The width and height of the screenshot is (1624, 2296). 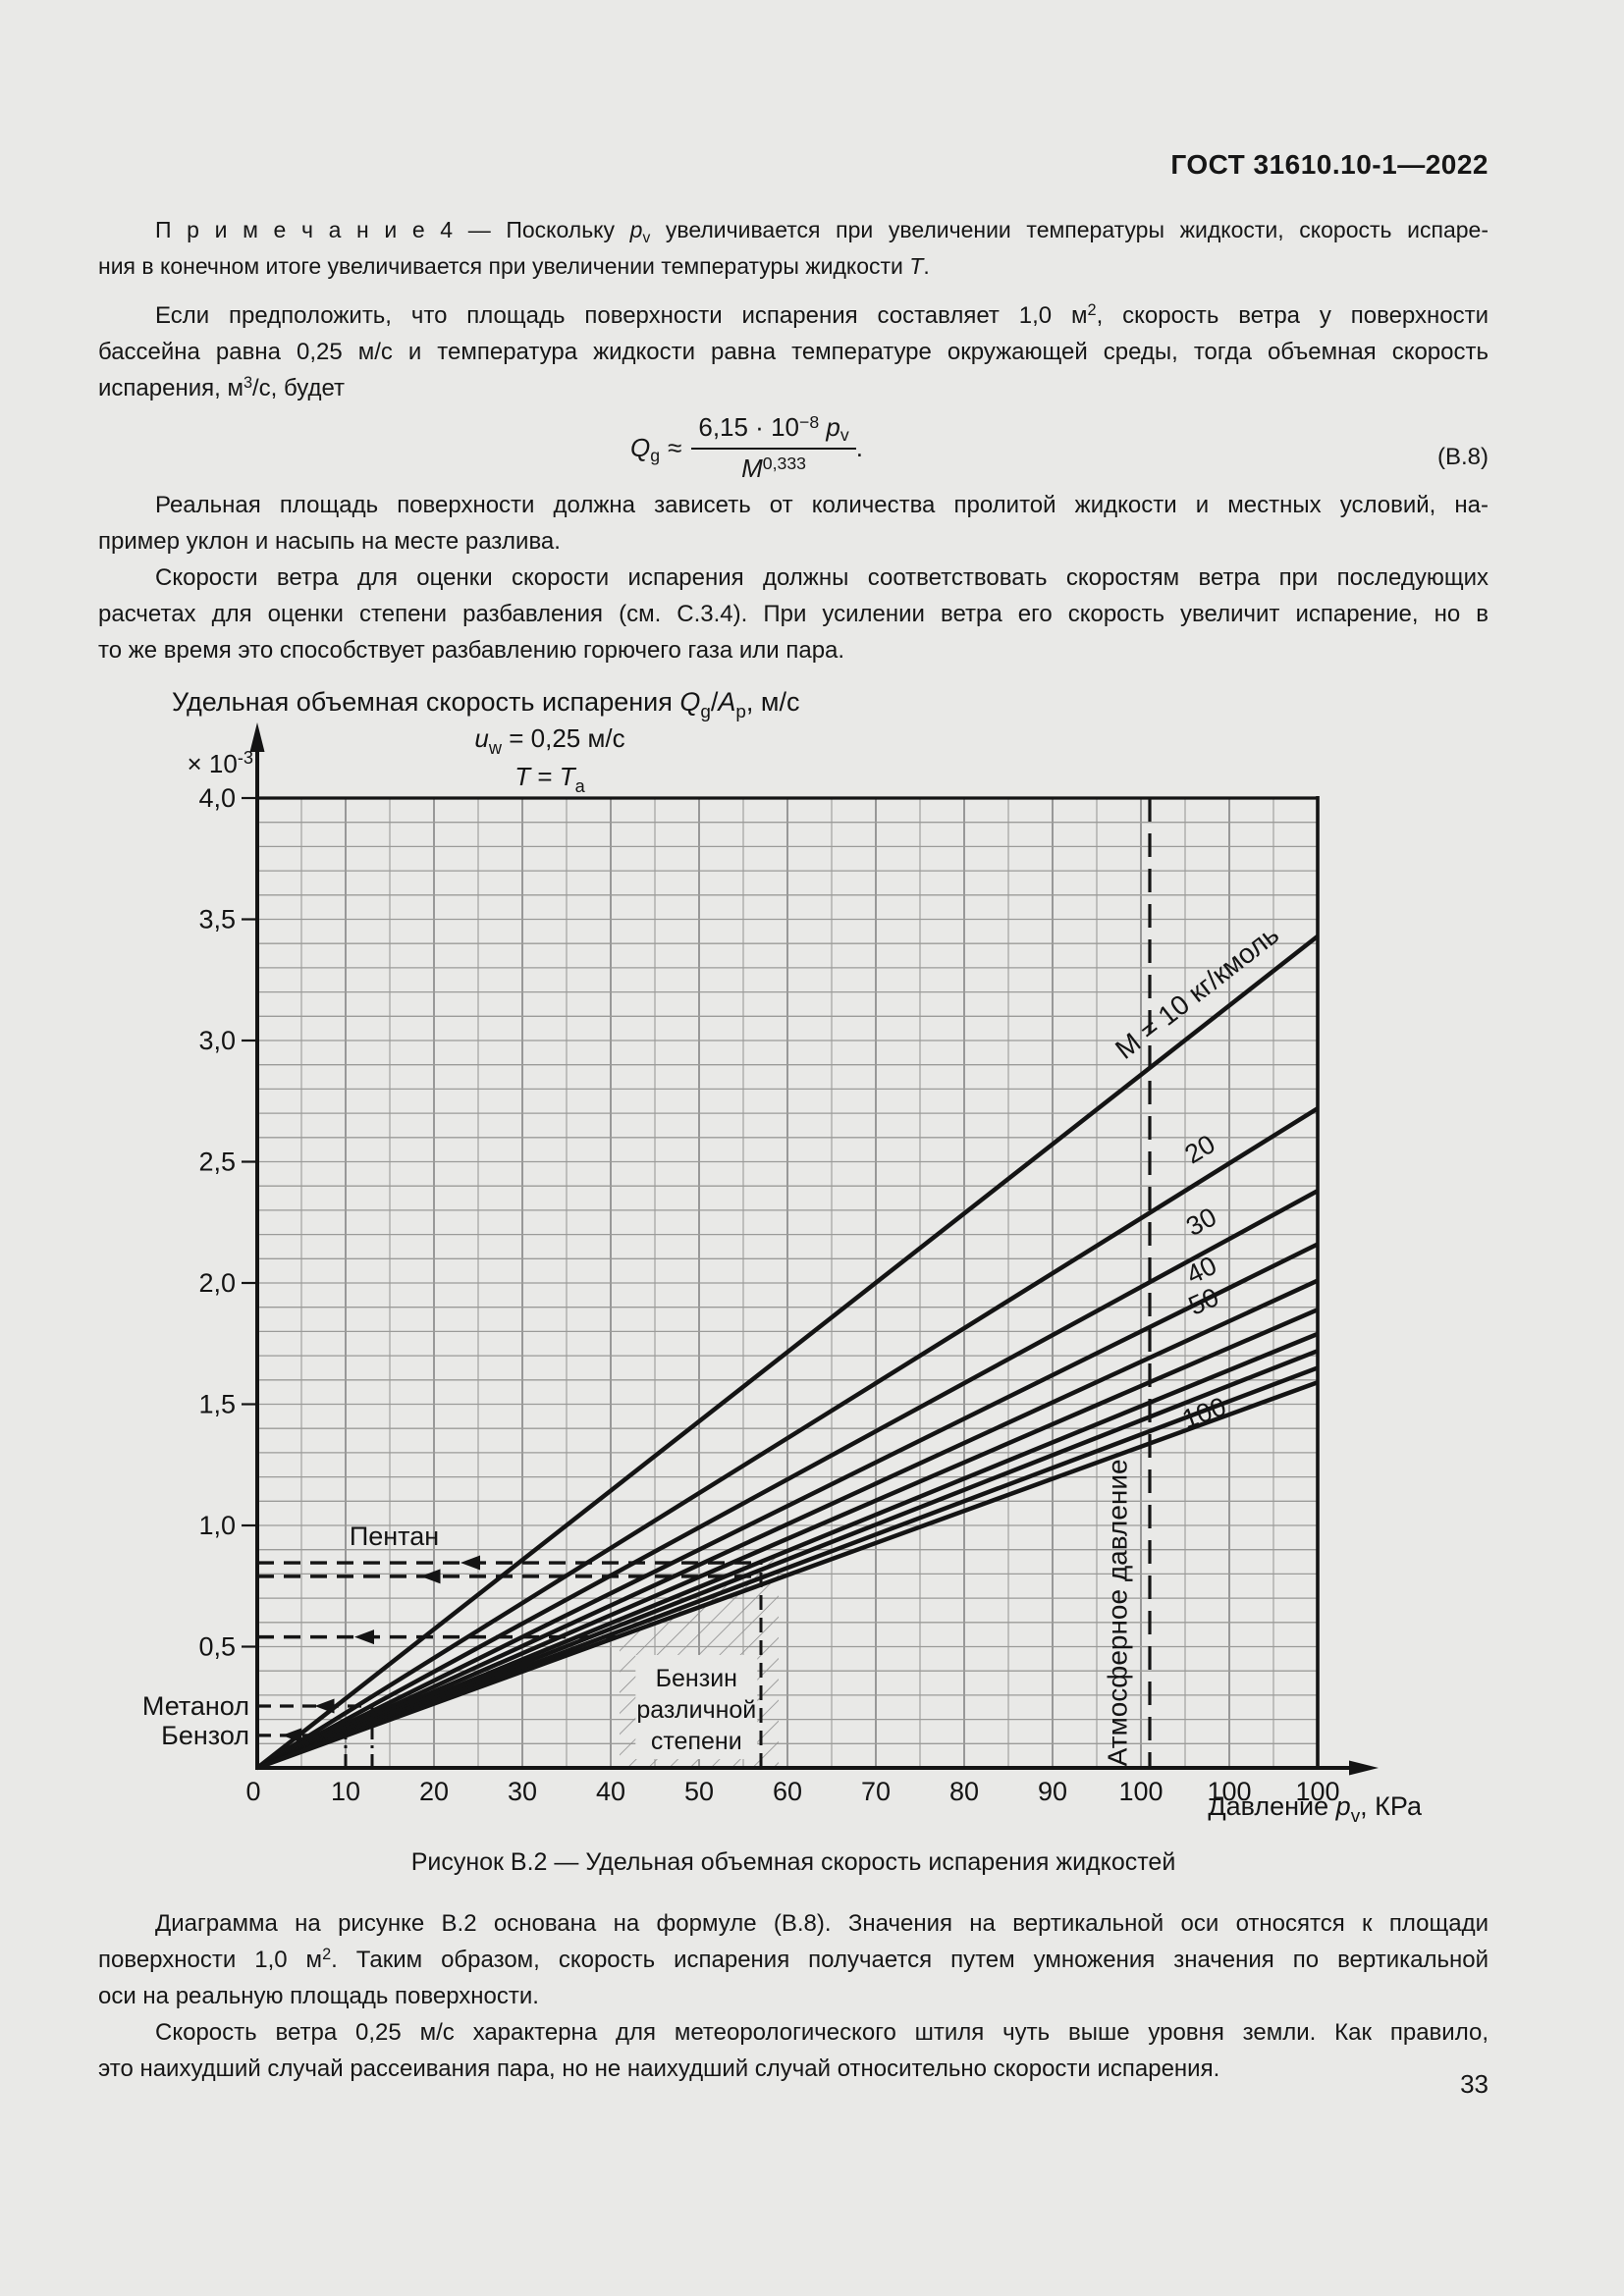 I want to click on formula-fraction: 6,15 · 10−8 pv M0,333, so click(x=773, y=448).